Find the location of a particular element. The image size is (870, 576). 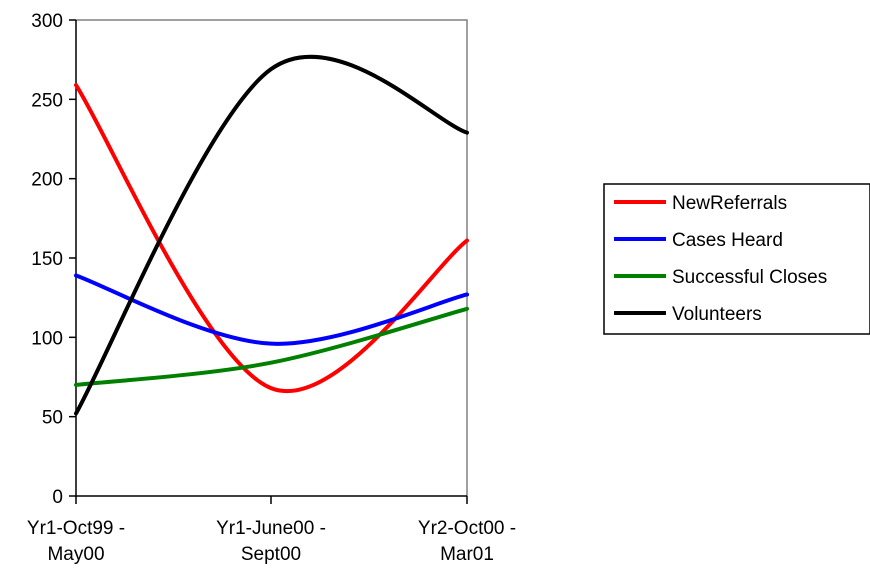

x-category-label-line: Yr2-Oct00 - is located at coordinates (467, 528).